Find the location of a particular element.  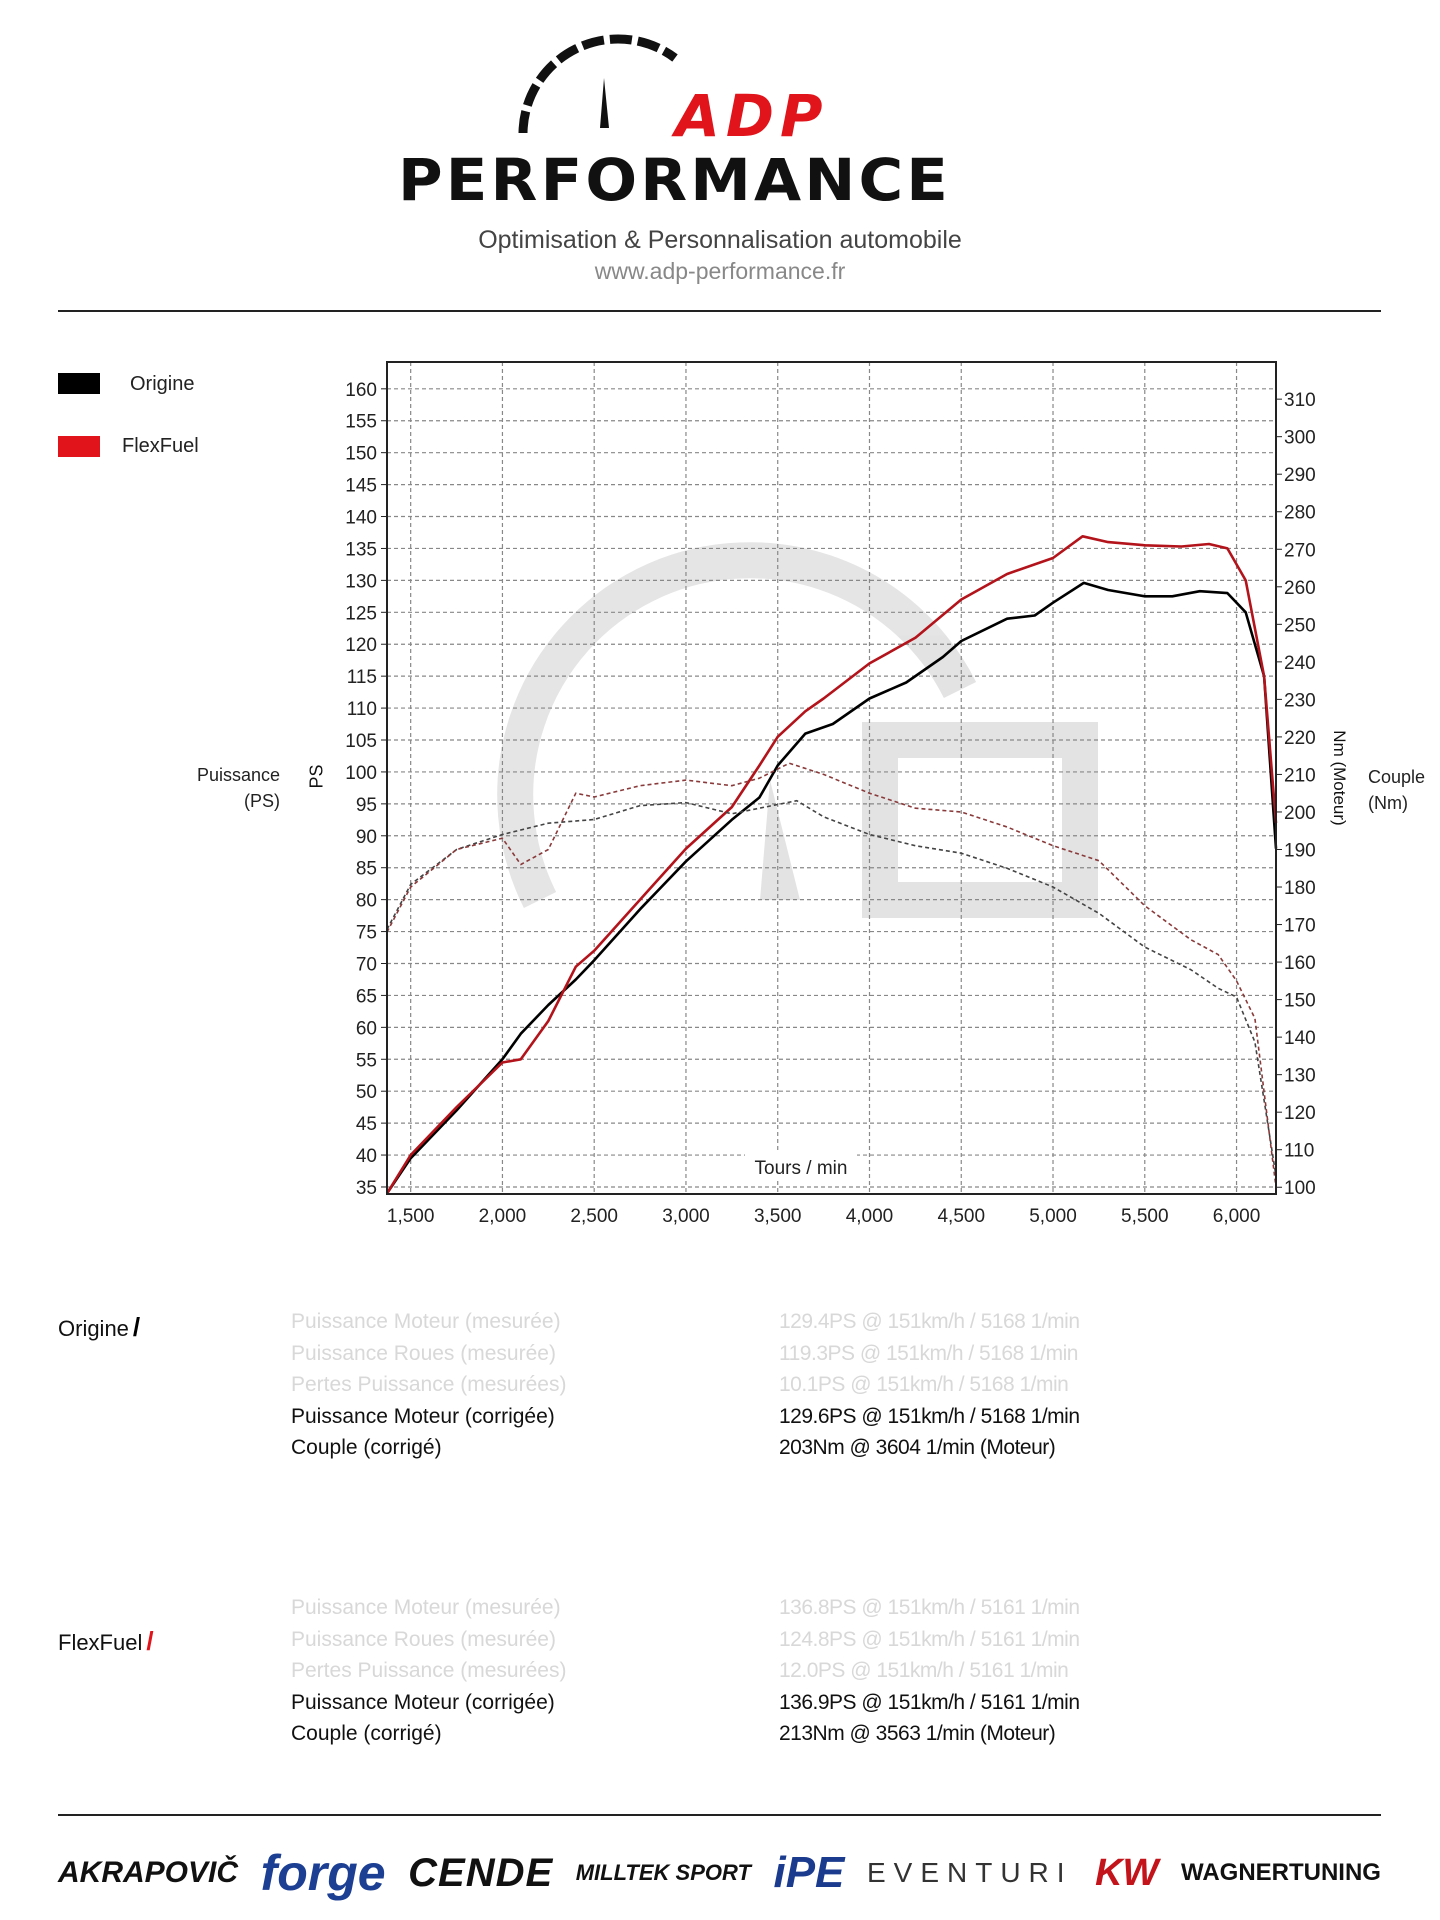

x-tick-label: 3,000 is located at coordinates (686, 1216).